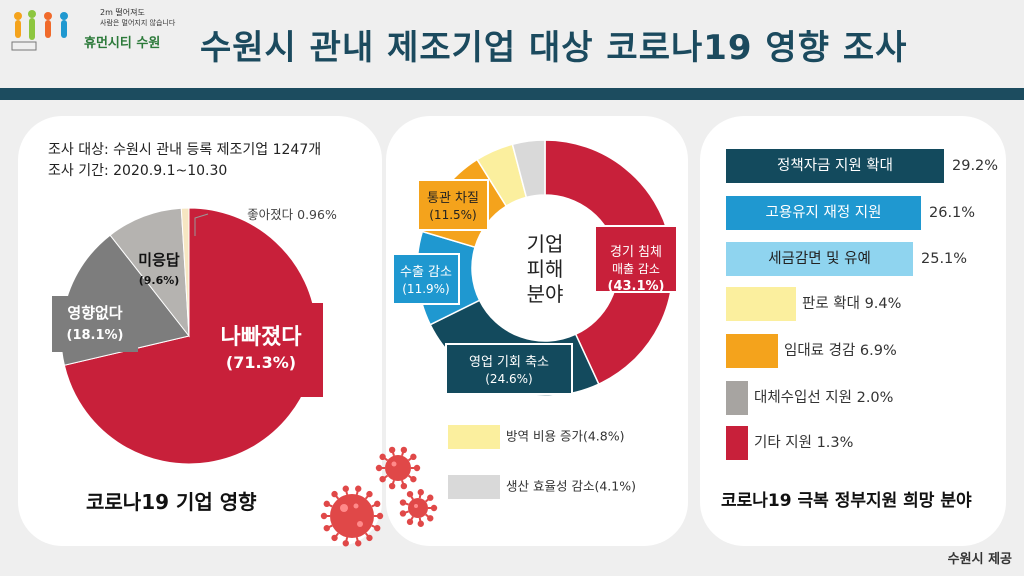 The image size is (1024, 576). What do you see at coordinates (952, 213) in the screenshot?
I see `bar-value-label: 26.1%` at bounding box center [952, 213].